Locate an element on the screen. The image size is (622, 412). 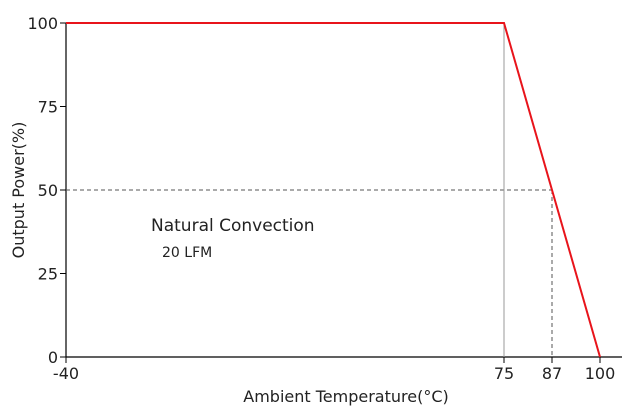
y-axis-label: Output Power(%) is located at coordinates (18, 190).